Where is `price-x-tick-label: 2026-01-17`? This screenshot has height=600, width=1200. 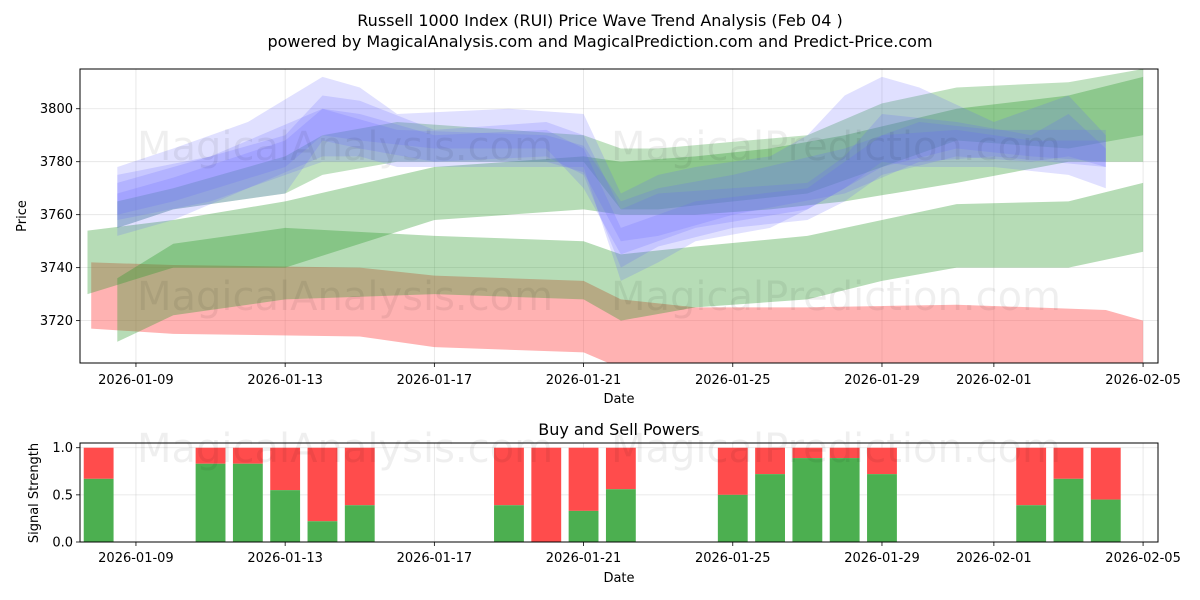 price-x-tick-label: 2026-01-17 is located at coordinates (435, 380).